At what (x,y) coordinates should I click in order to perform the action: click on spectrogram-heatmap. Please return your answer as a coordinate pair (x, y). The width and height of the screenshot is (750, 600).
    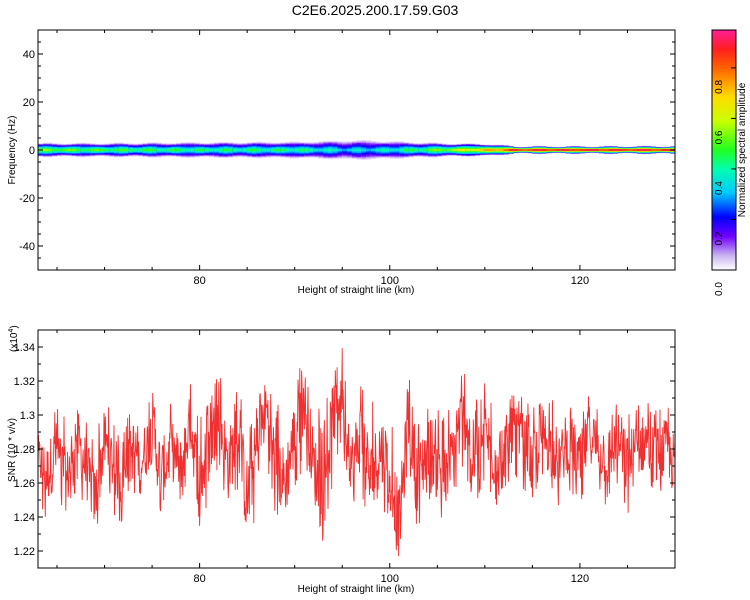
    Looking at the image, I should click on (356, 150).